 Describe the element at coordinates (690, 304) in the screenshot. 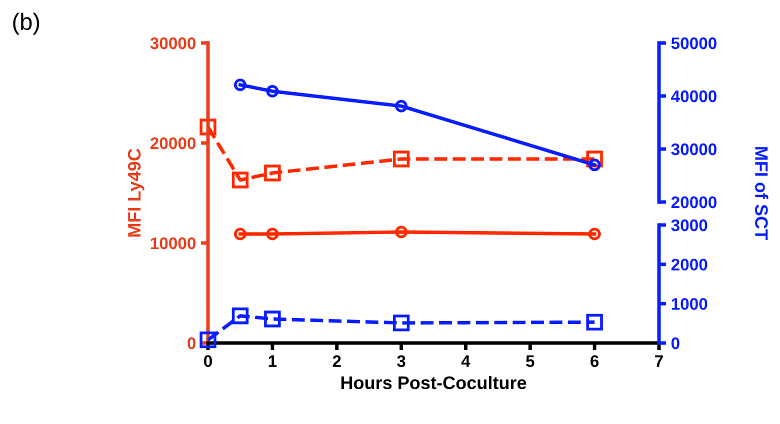

I see `y2-tick-label: 1000` at that location.